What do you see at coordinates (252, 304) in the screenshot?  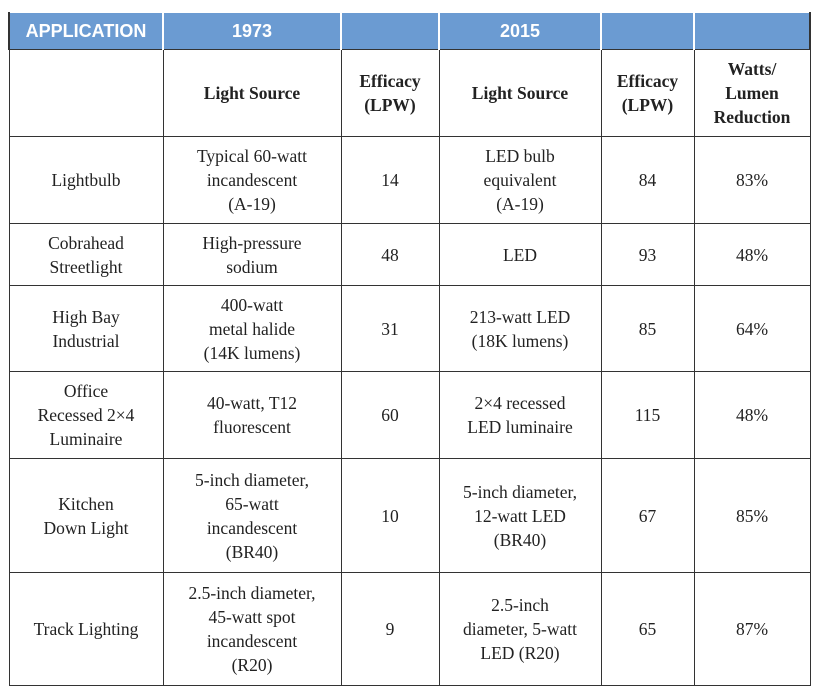 I see `cell-line: 400-watt` at bounding box center [252, 304].